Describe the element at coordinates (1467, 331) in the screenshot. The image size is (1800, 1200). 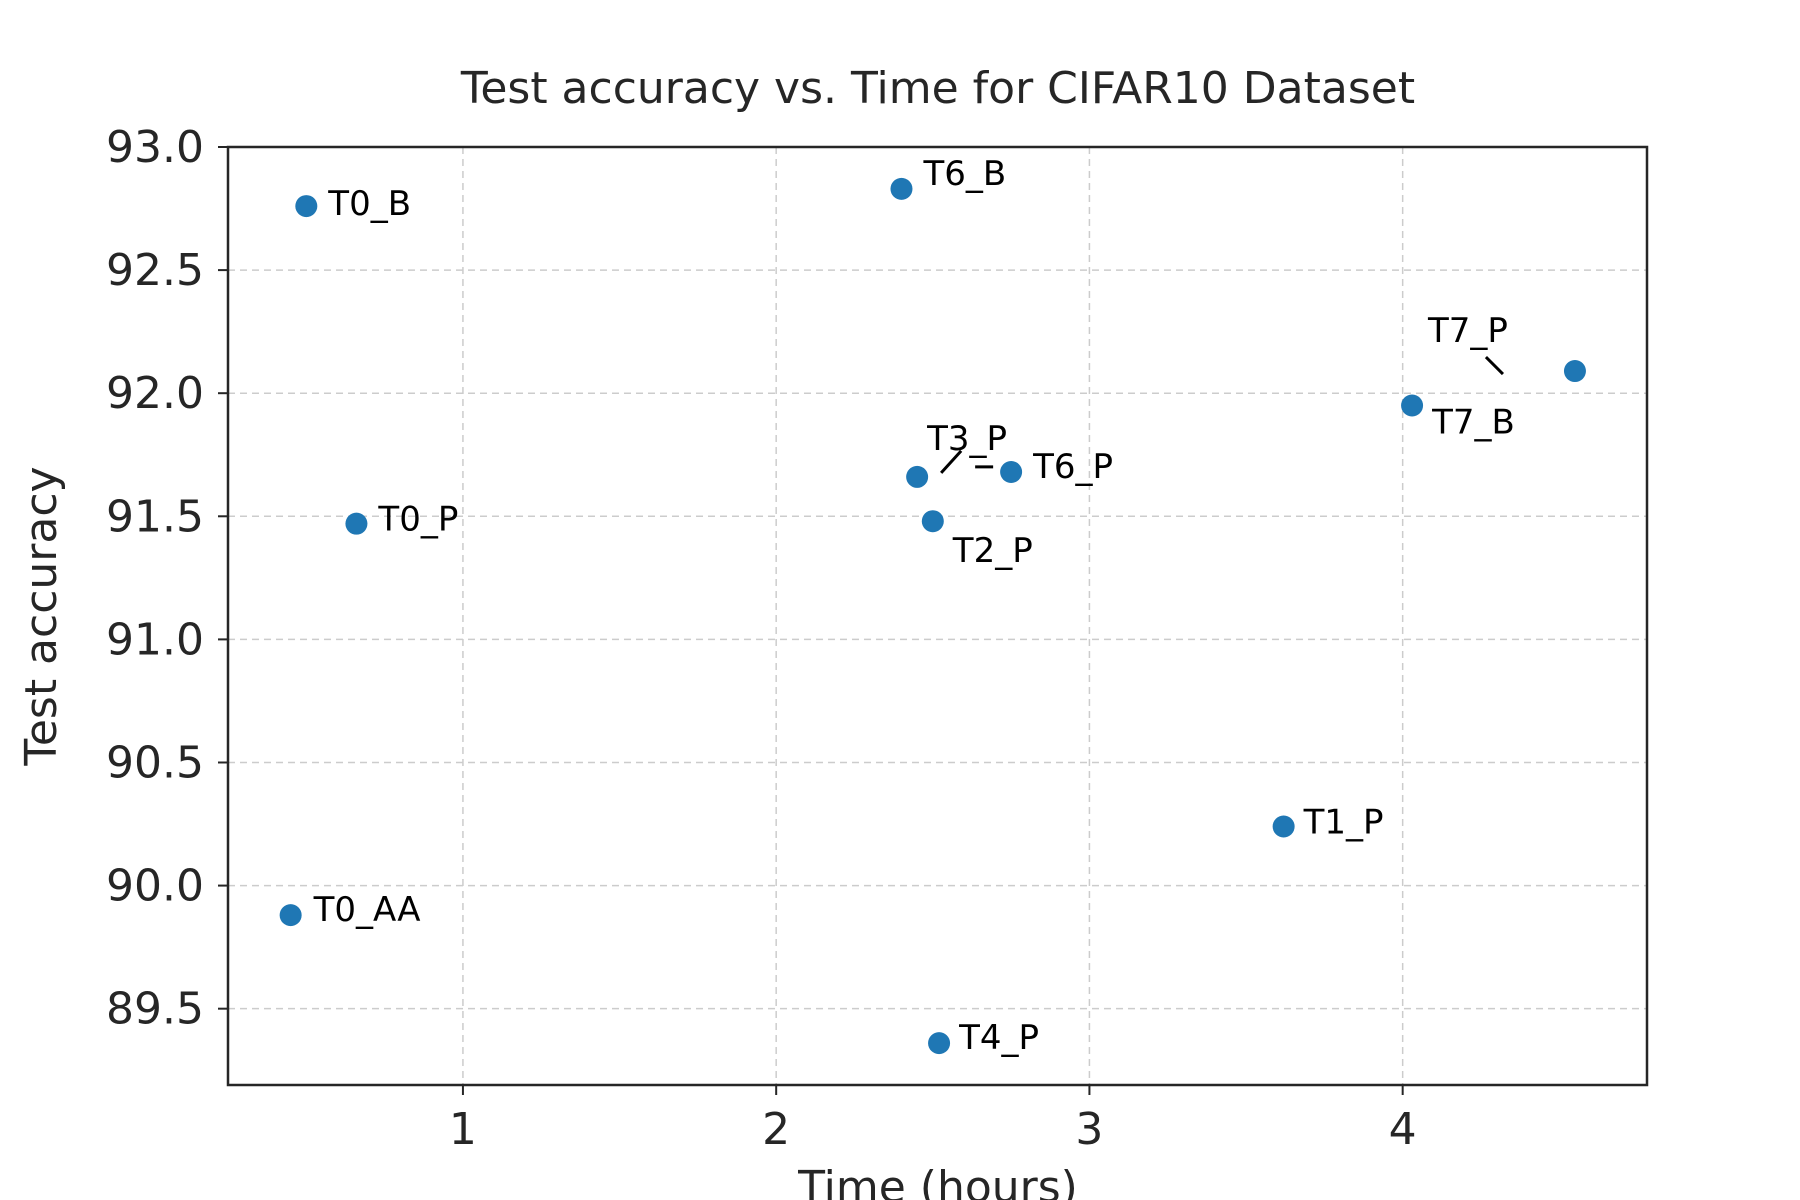
I see `point-label: T7_P` at that location.